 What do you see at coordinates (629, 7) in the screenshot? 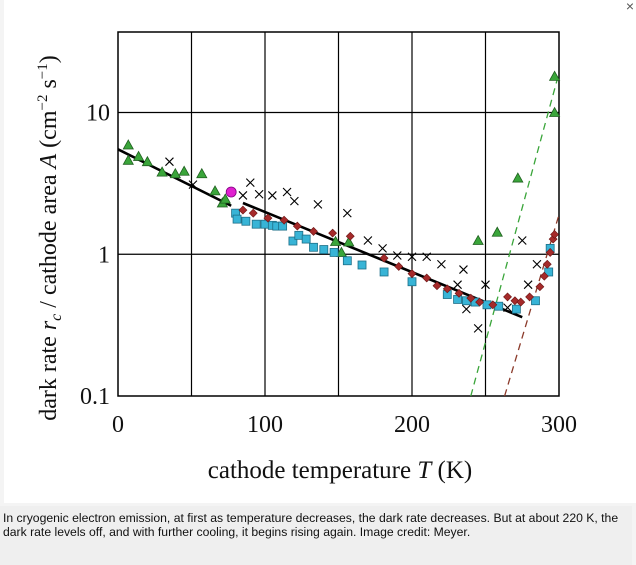
I see `close-icon: ×` at bounding box center [629, 7].